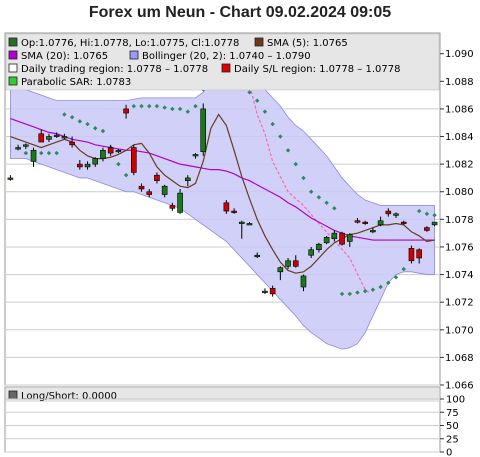 Image resolution: width=480 pixels, height=457 pixels. Describe the element at coordinates (452, 413) in the screenshot. I see `sub-y-tick-label: 75` at that location.